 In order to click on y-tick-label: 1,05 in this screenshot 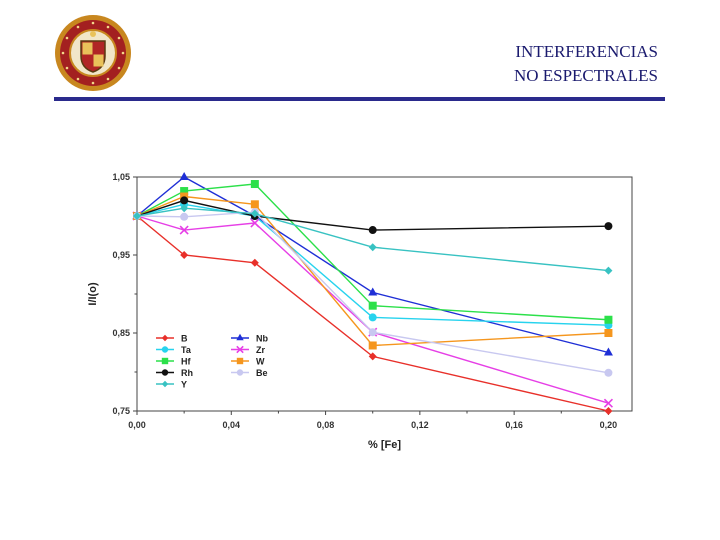, I will do `click(121, 177)`.